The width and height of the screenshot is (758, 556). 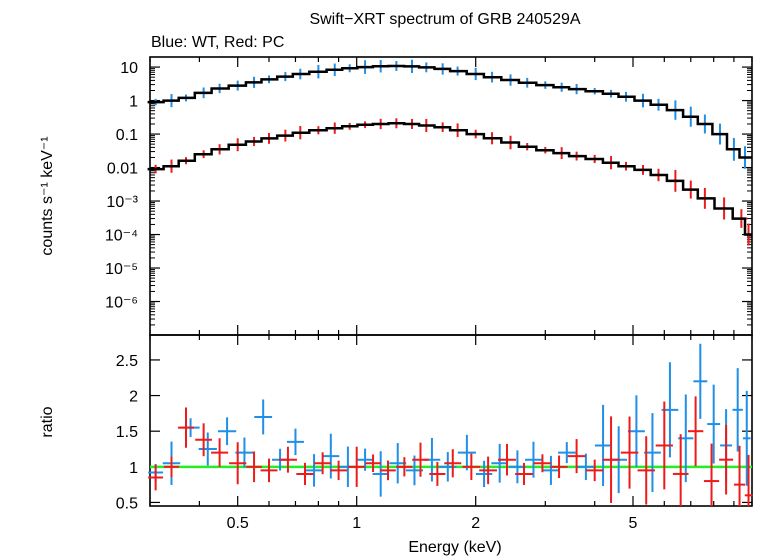 I want to click on y-axis-label-spectrum: counts s⁻¹ keV⁻¹, so click(x=47, y=195).